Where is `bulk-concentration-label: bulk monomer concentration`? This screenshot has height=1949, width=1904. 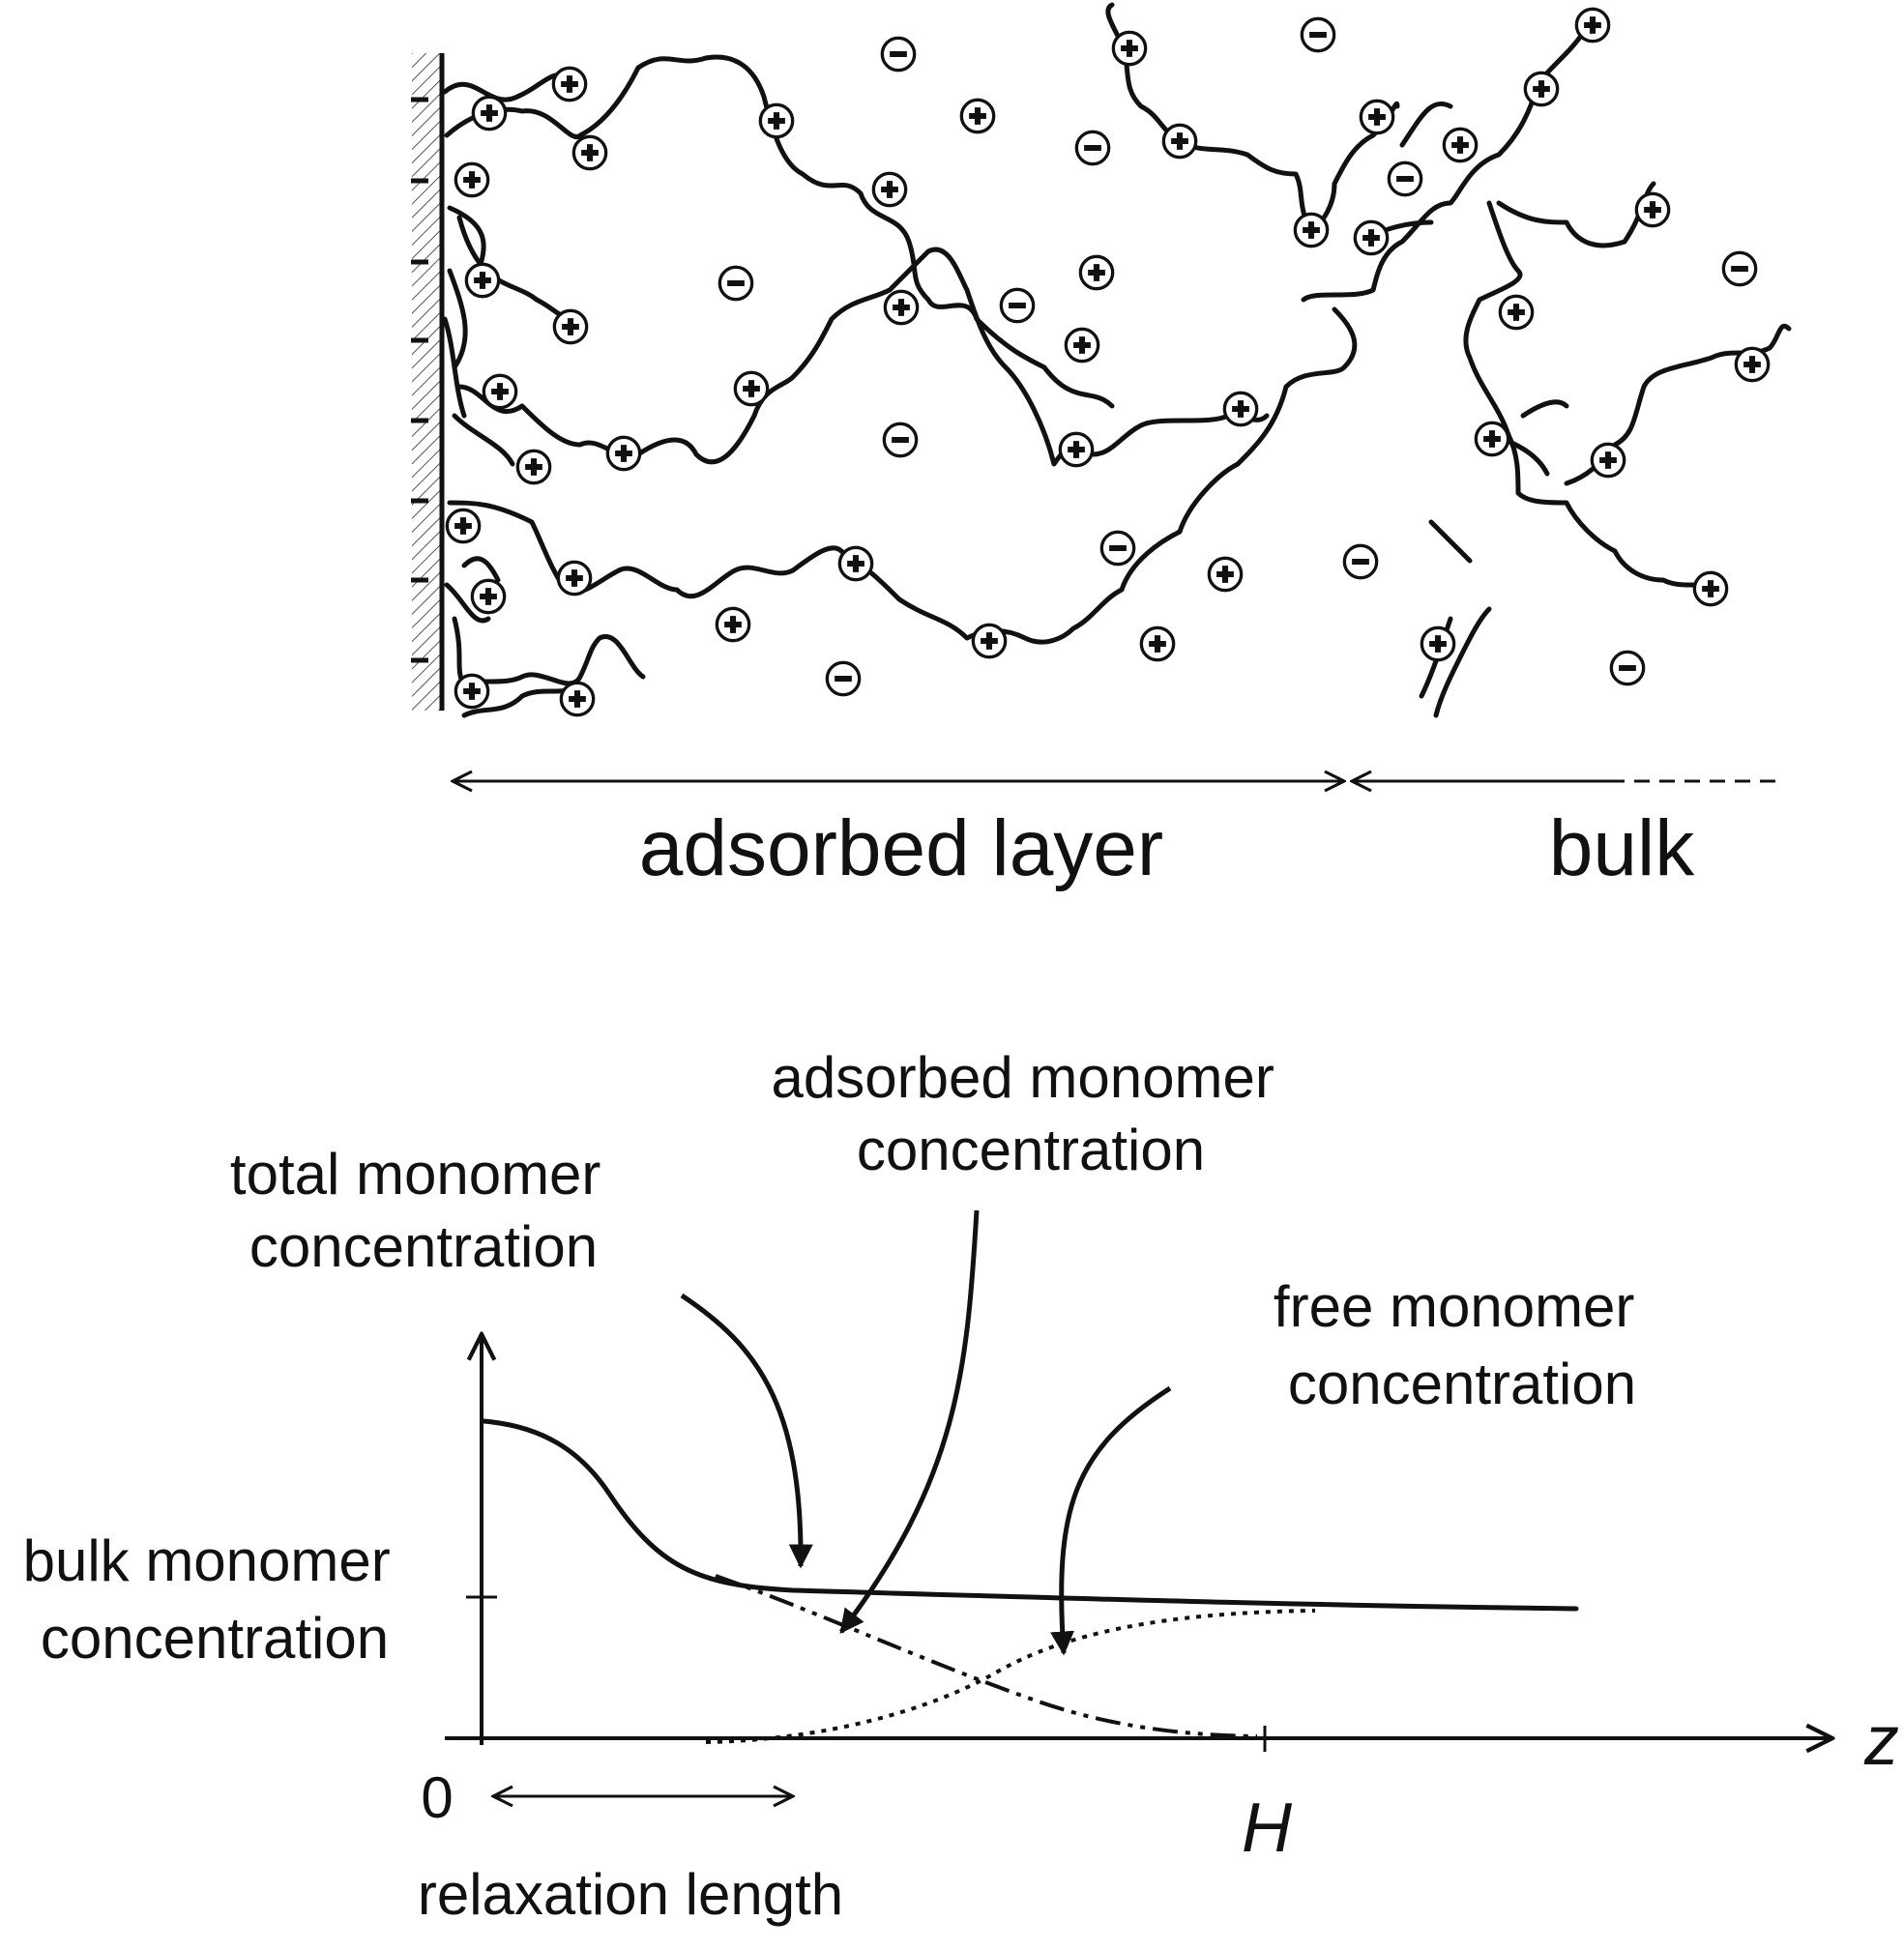 bulk-concentration-label: bulk monomer concentration is located at coordinates (215, 1599).